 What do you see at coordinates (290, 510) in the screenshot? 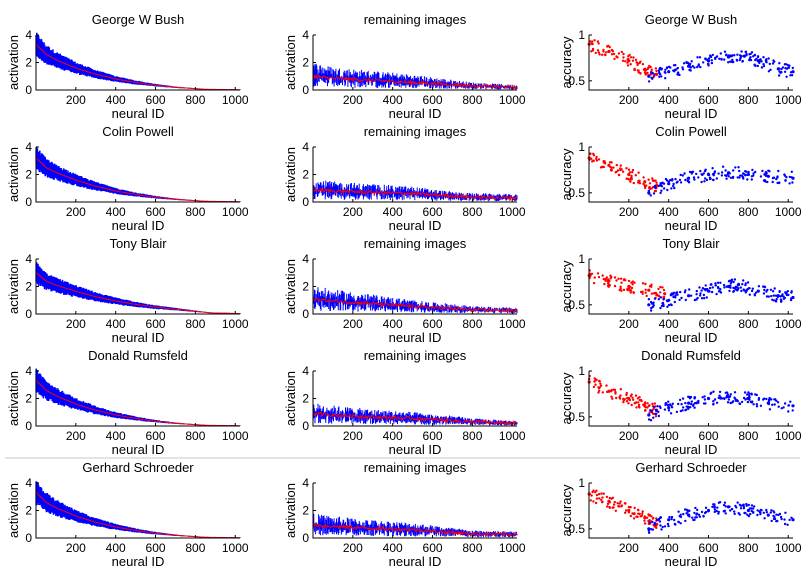
I see `y-axis-label: activation` at bounding box center [290, 510].